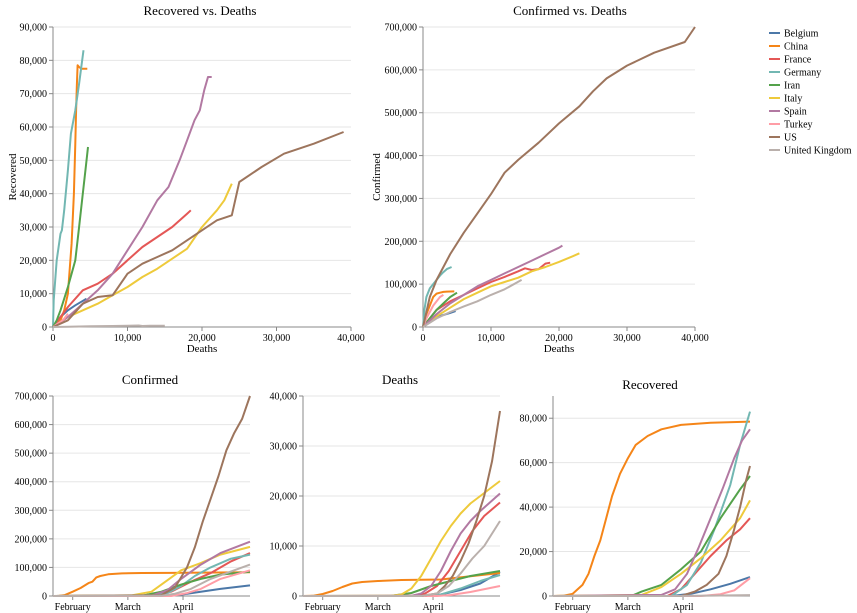  What do you see at coordinates (433, 311) in the screenshot?
I see `series-line-turkey` at bounding box center [433, 311].